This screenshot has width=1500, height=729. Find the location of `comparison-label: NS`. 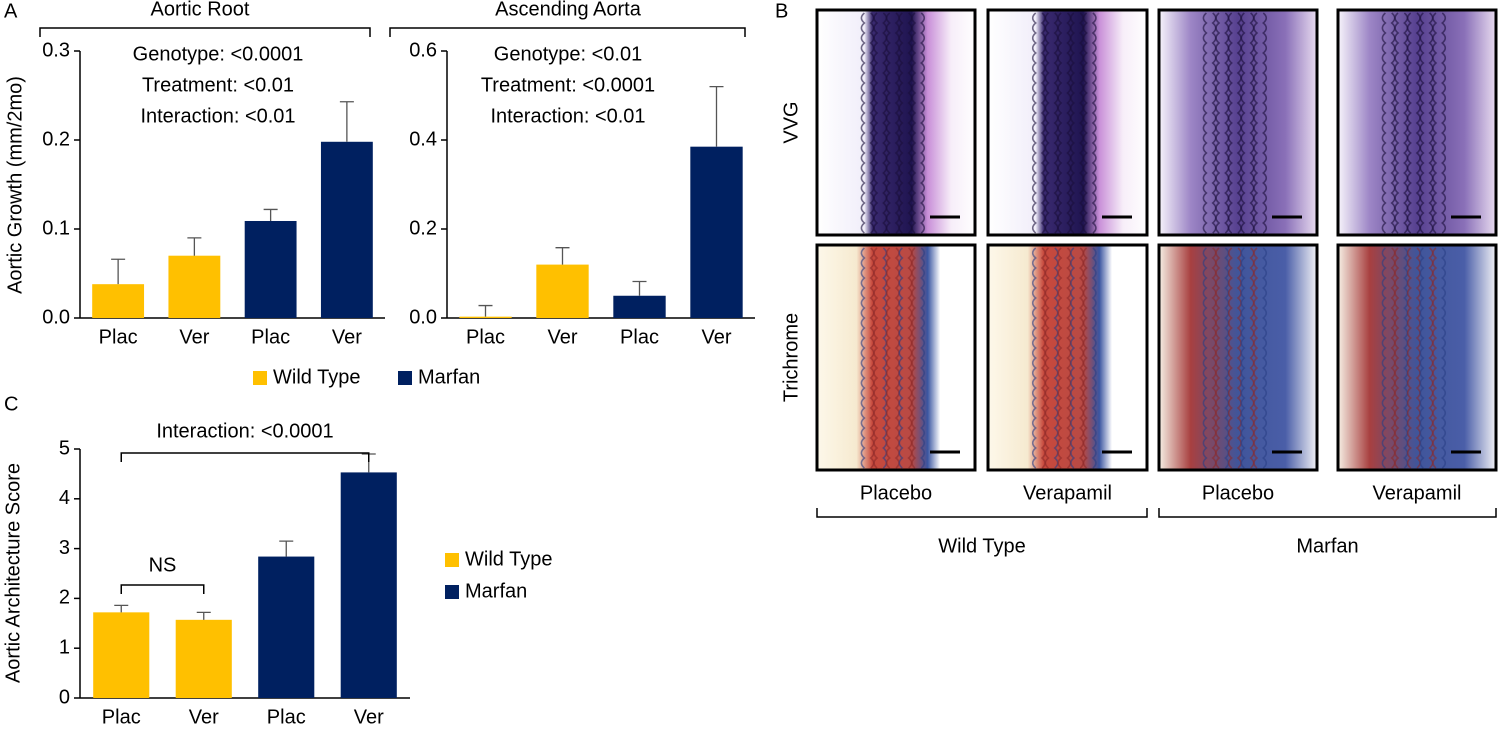

comparison-label: NS is located at coordinates (163, 565).